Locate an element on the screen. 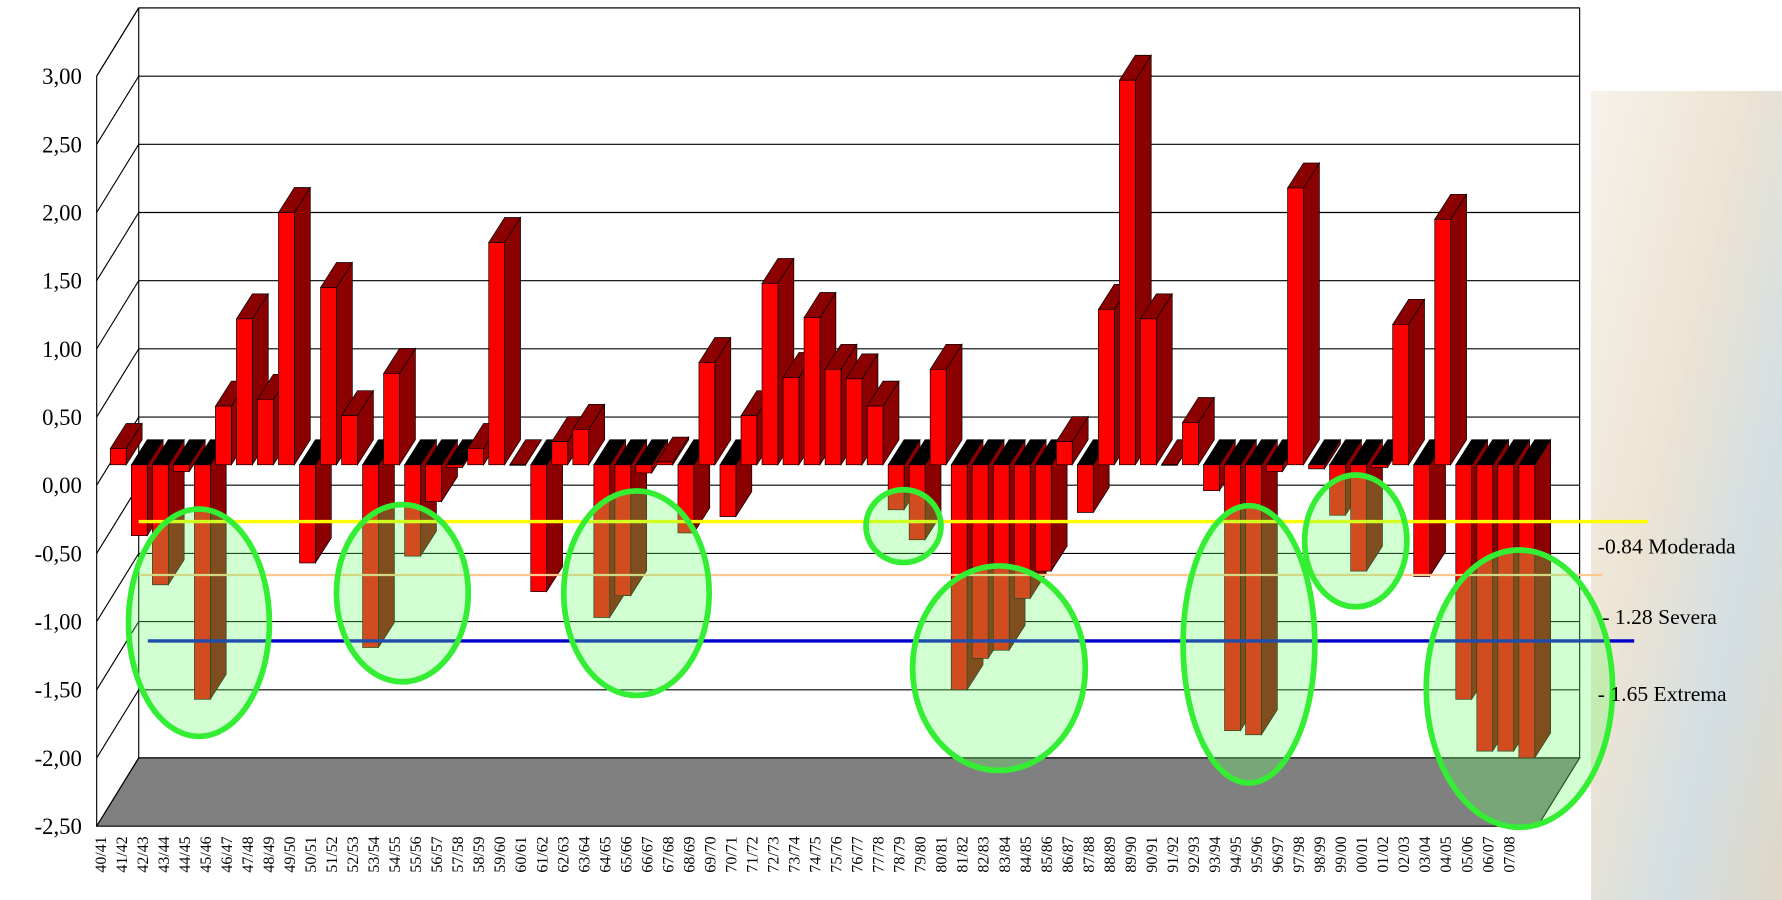 This screenshot has width=1782, height=900. x-tick-label: 49/50 is located at coordinates (290, 854).